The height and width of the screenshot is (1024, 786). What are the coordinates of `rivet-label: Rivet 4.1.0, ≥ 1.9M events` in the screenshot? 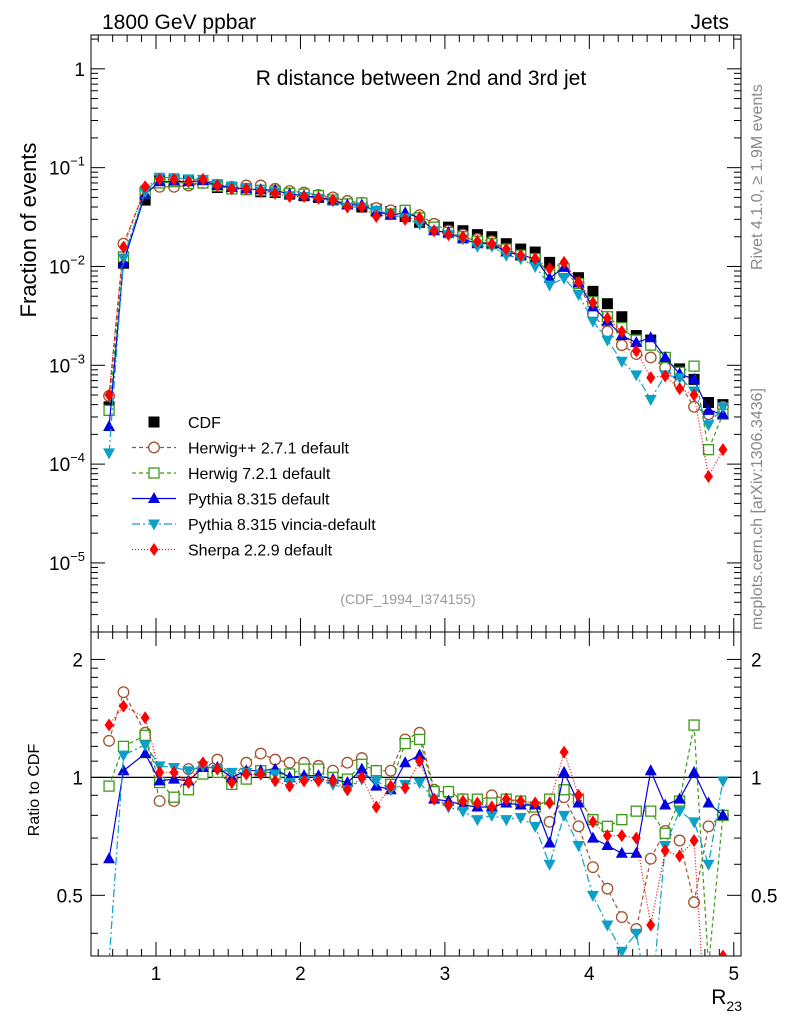 It's located at (757, 177).